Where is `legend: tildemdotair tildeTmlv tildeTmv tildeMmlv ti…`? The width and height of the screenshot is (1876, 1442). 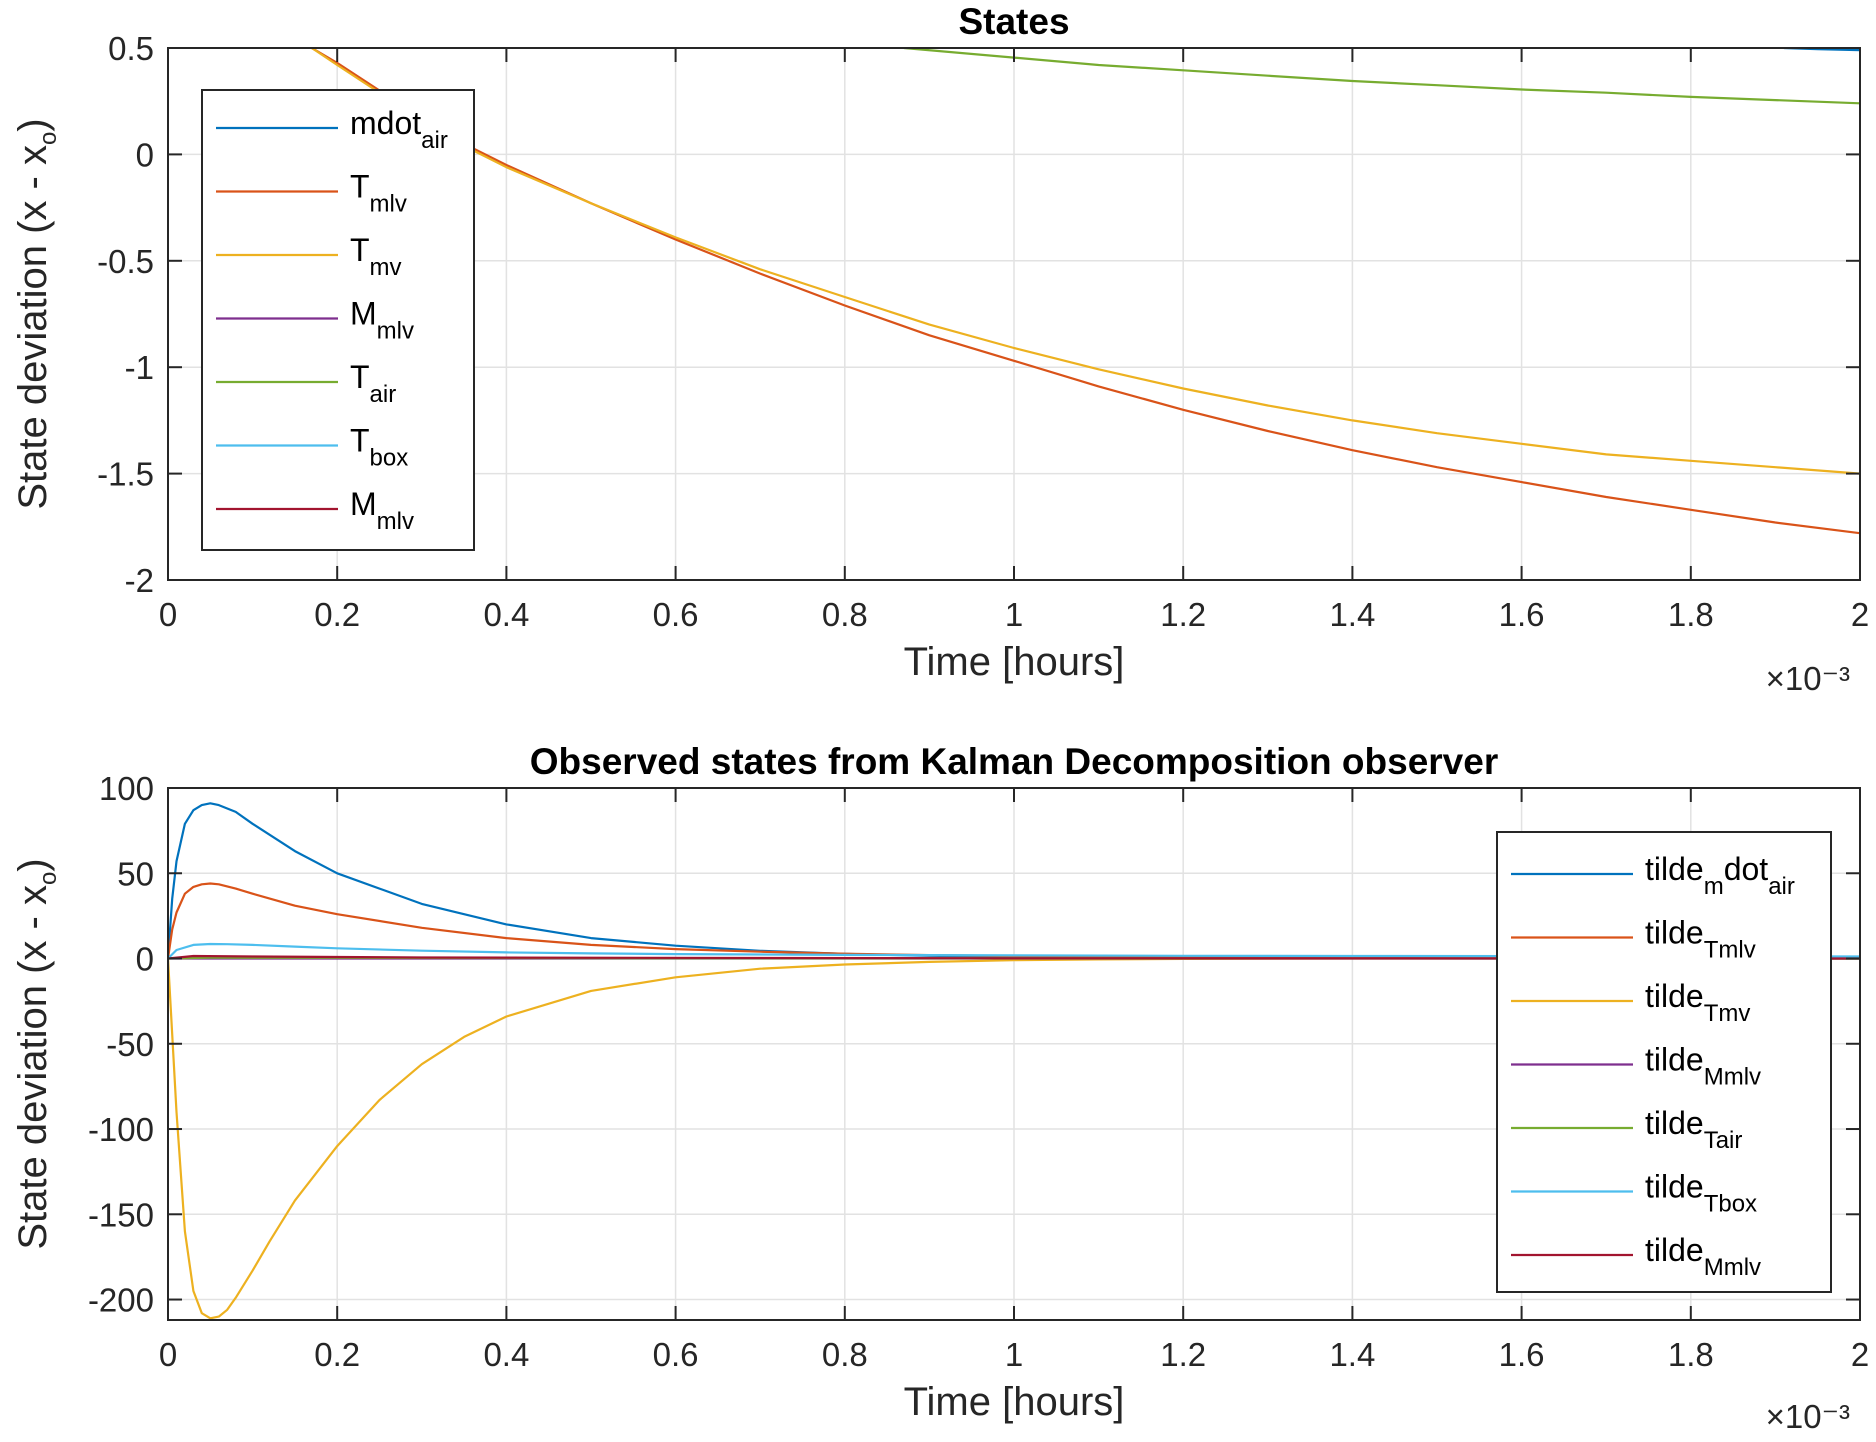
legend: tildemdotair tildeTmlv tildeTmv tildeMmlv ti… is located at coordinates (1664, 1062).